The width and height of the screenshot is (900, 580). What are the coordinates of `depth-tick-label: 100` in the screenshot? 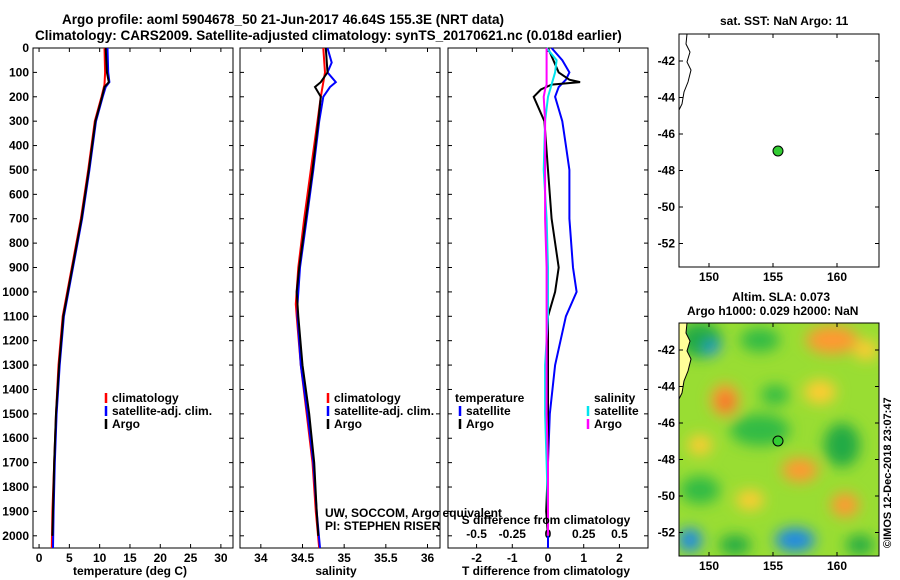 It's located at (19, 72).